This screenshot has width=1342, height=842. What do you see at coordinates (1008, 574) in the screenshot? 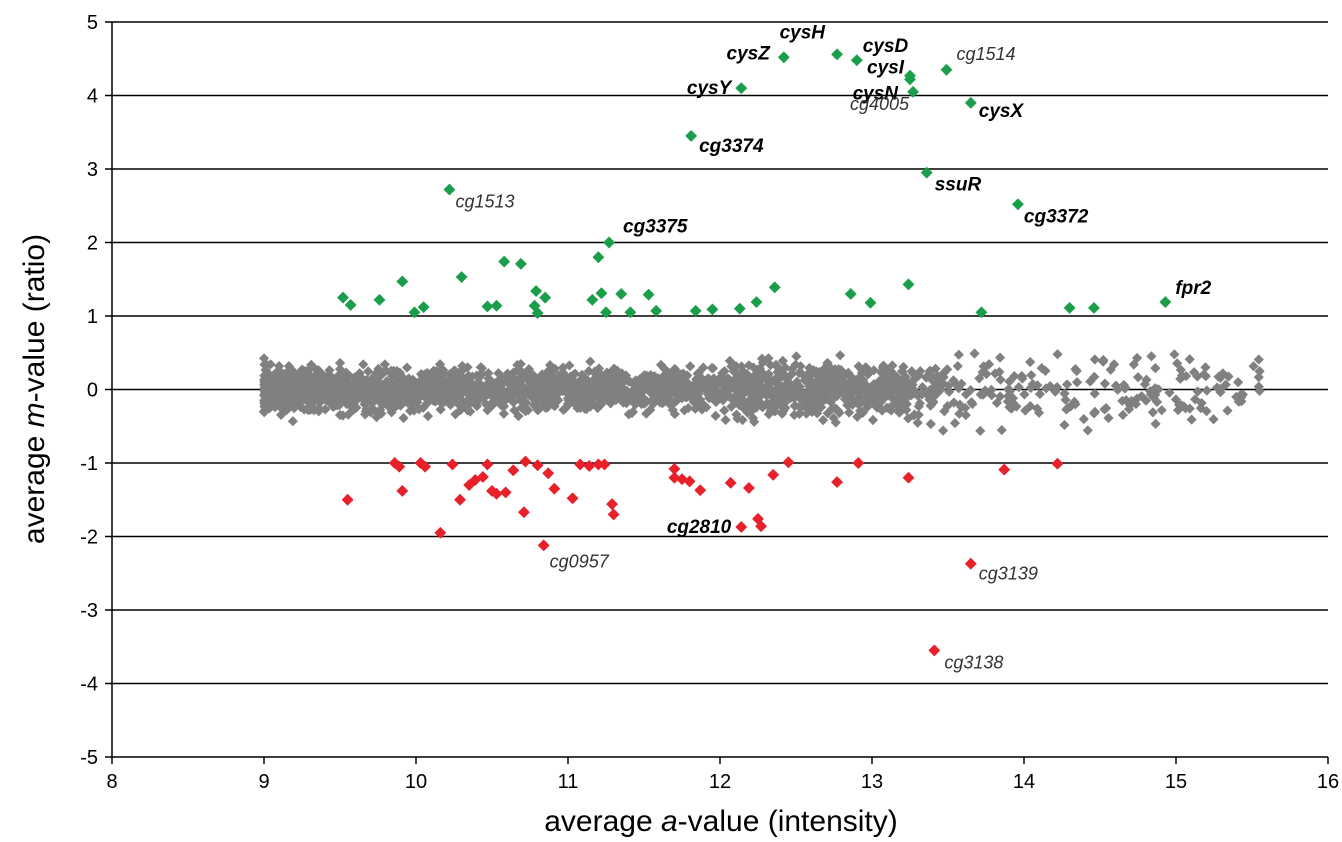
I see `gene-label: cg3139` at bounding box center [1008, 574].